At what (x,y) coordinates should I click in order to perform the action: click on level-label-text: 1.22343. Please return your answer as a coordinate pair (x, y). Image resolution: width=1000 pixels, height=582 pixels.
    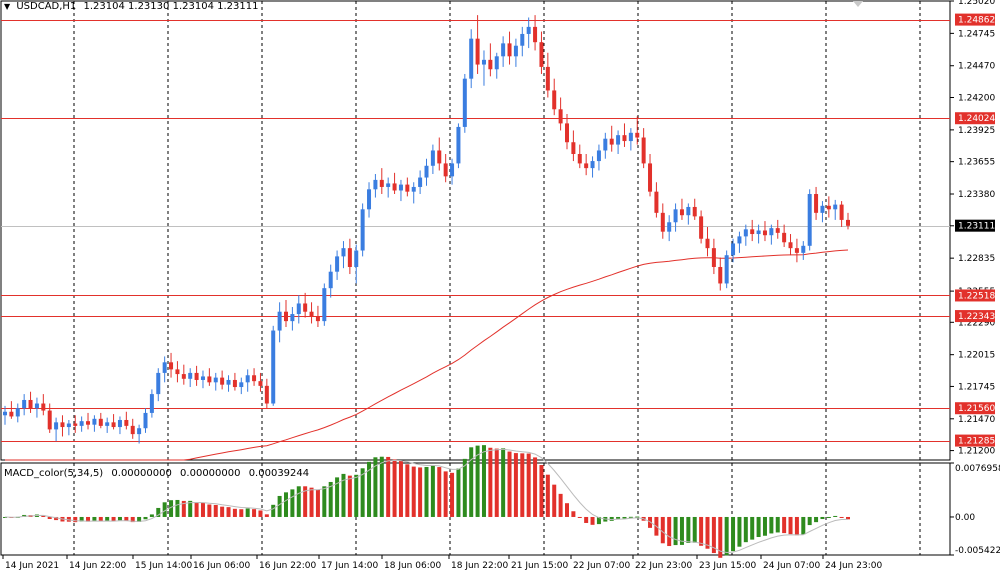
    Looking at the image, I should click on (976, 317).